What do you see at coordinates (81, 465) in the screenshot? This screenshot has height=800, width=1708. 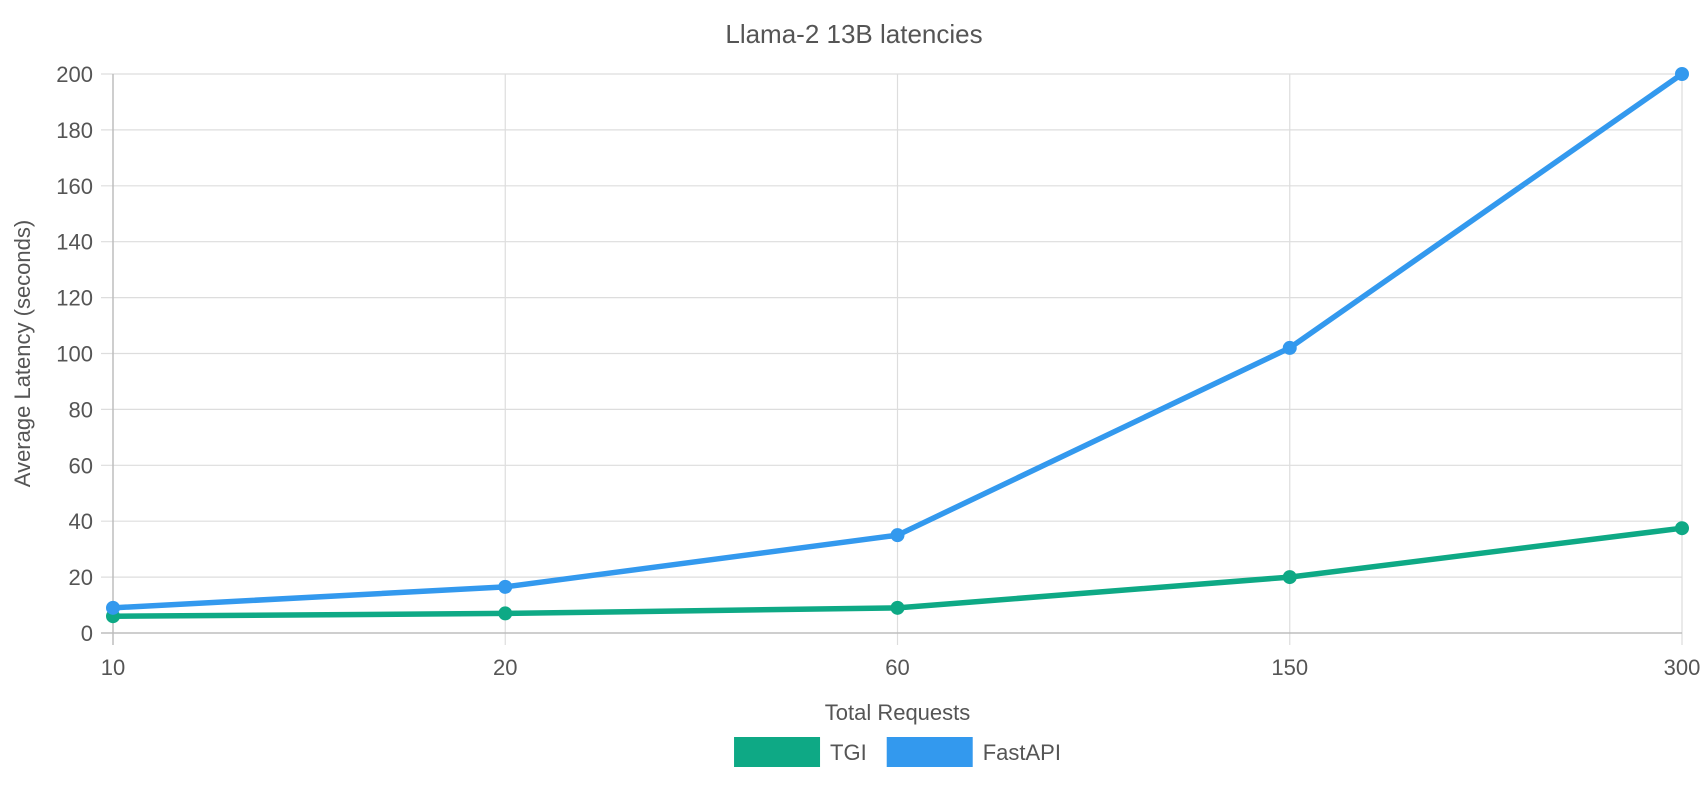 I see `y-tick-label: 60` at bounding box center [81, 465].